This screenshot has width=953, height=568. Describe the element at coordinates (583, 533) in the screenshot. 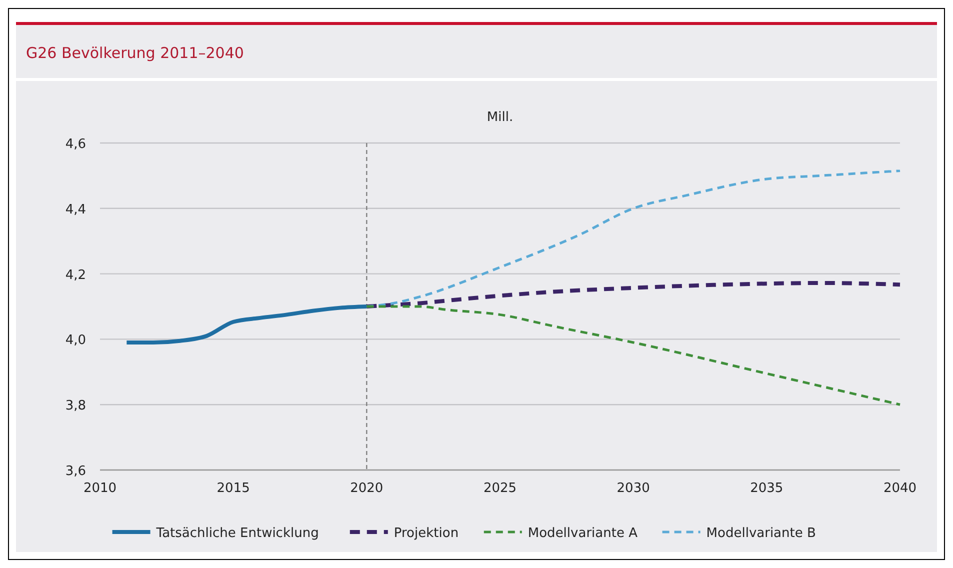

I see `legend-label: Modellvariante A` at that location.